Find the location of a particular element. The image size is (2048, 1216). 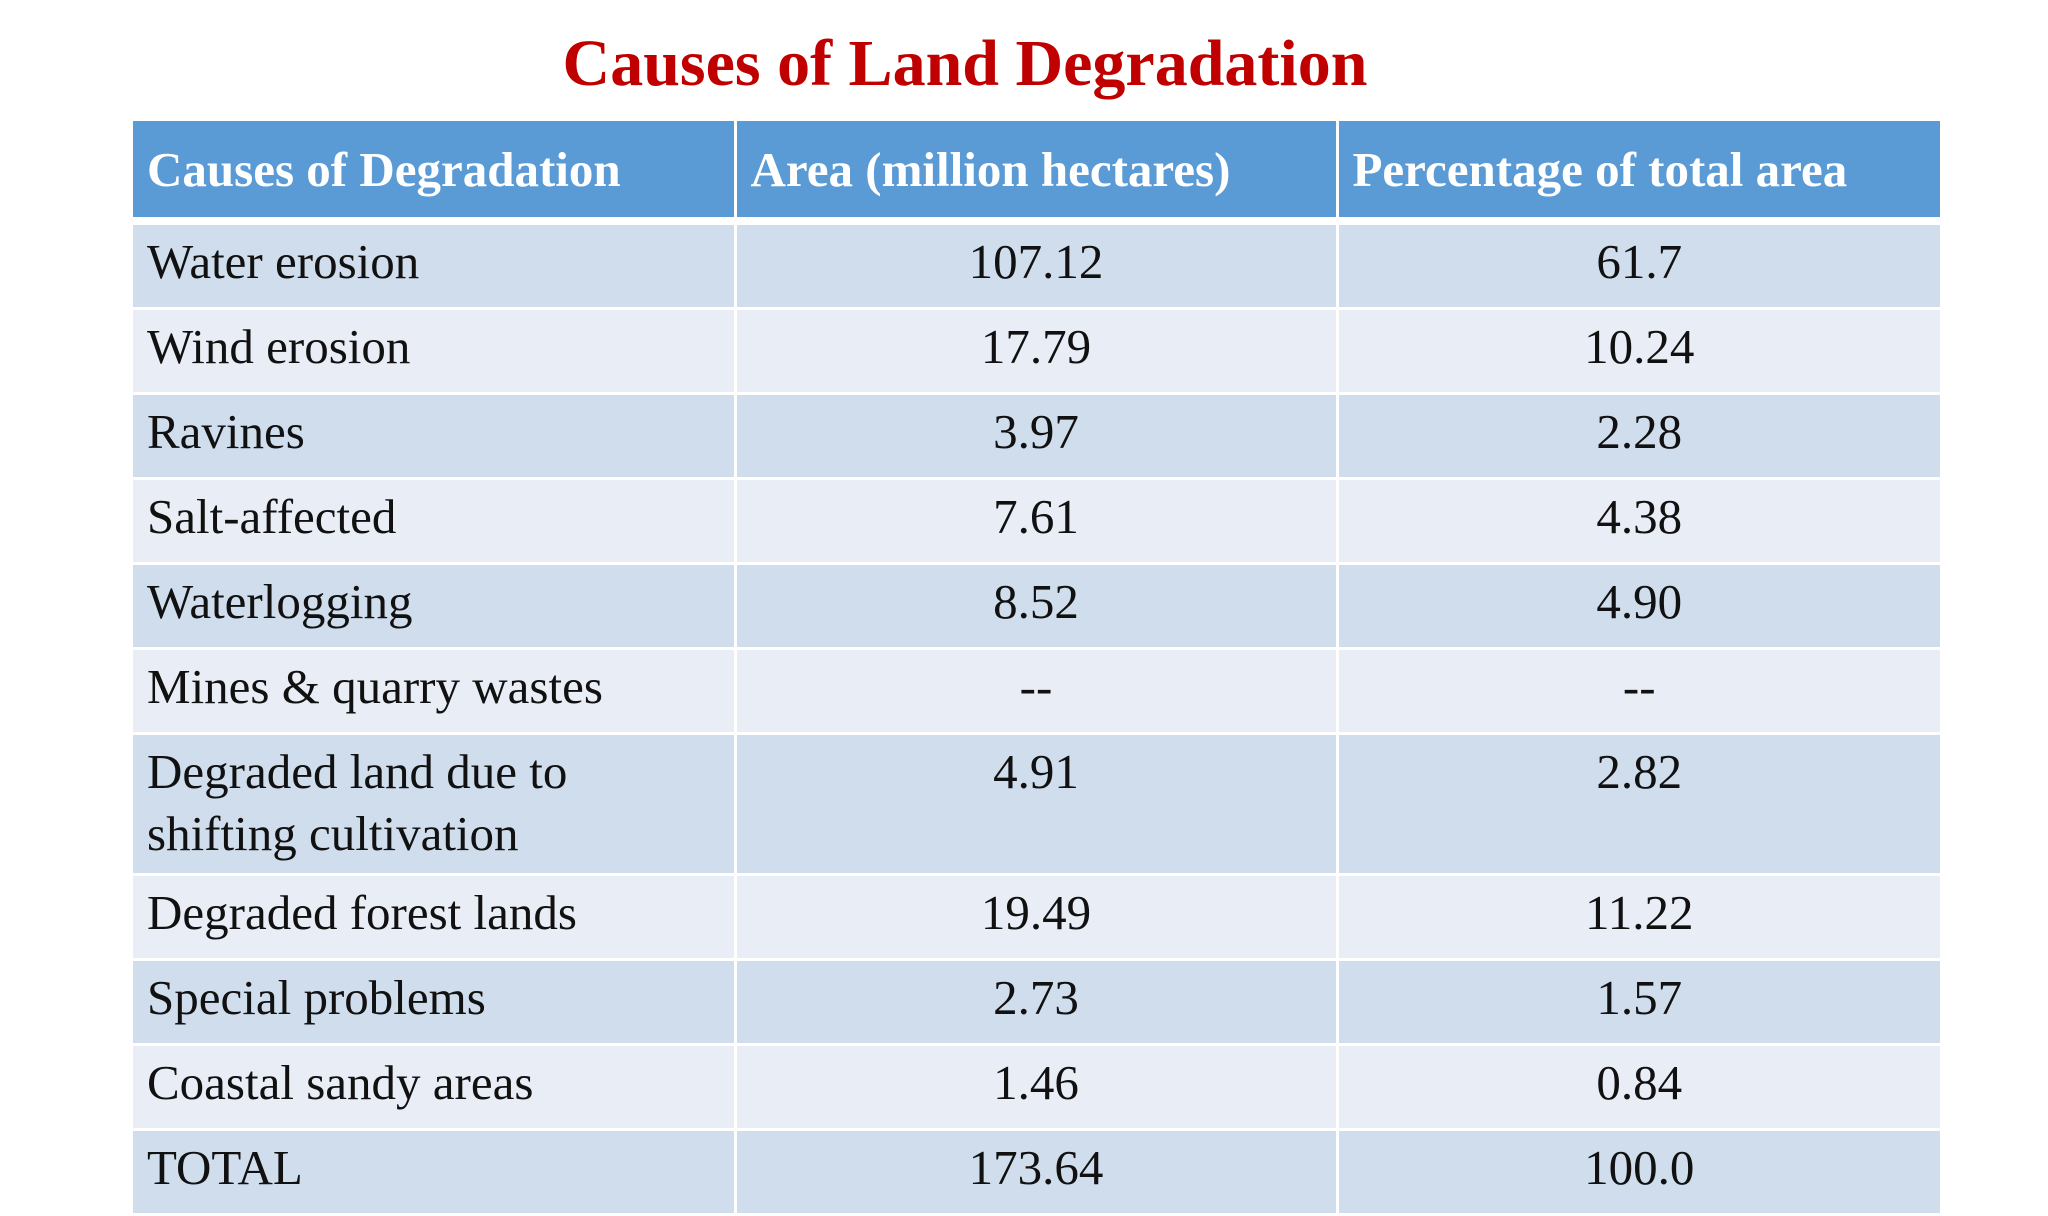

area-cell: 7.61 is located at coordinates (1036, 521).